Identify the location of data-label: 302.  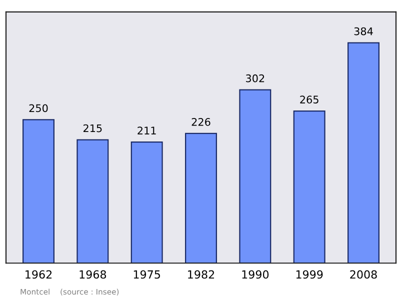
(255, 78).